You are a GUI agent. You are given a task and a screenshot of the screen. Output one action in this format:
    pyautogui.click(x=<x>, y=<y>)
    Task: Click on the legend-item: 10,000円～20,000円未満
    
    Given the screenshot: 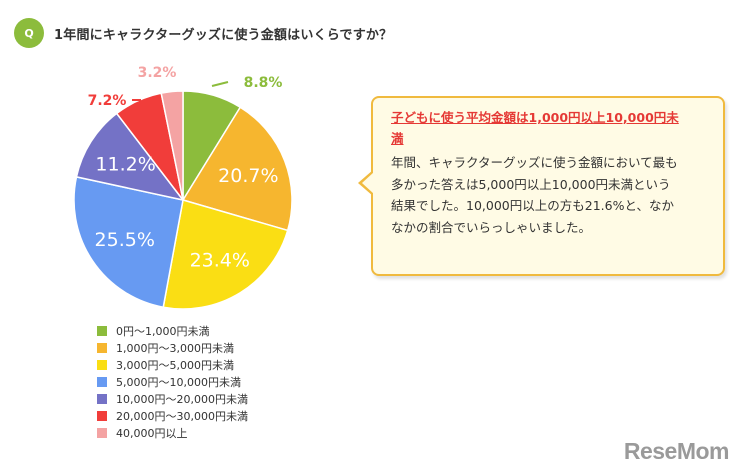 What is the action you would take?
    pyautogui.click(x=172, y=398)
    